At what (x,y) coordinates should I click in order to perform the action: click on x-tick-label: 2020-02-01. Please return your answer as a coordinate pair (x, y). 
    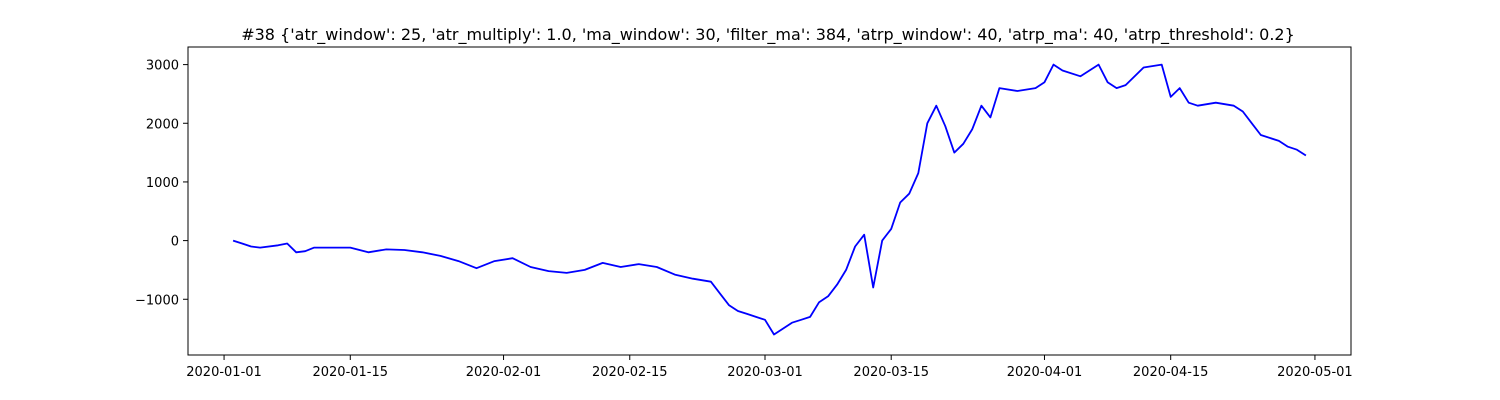
    Looking at the image, I should click on (504, 372).